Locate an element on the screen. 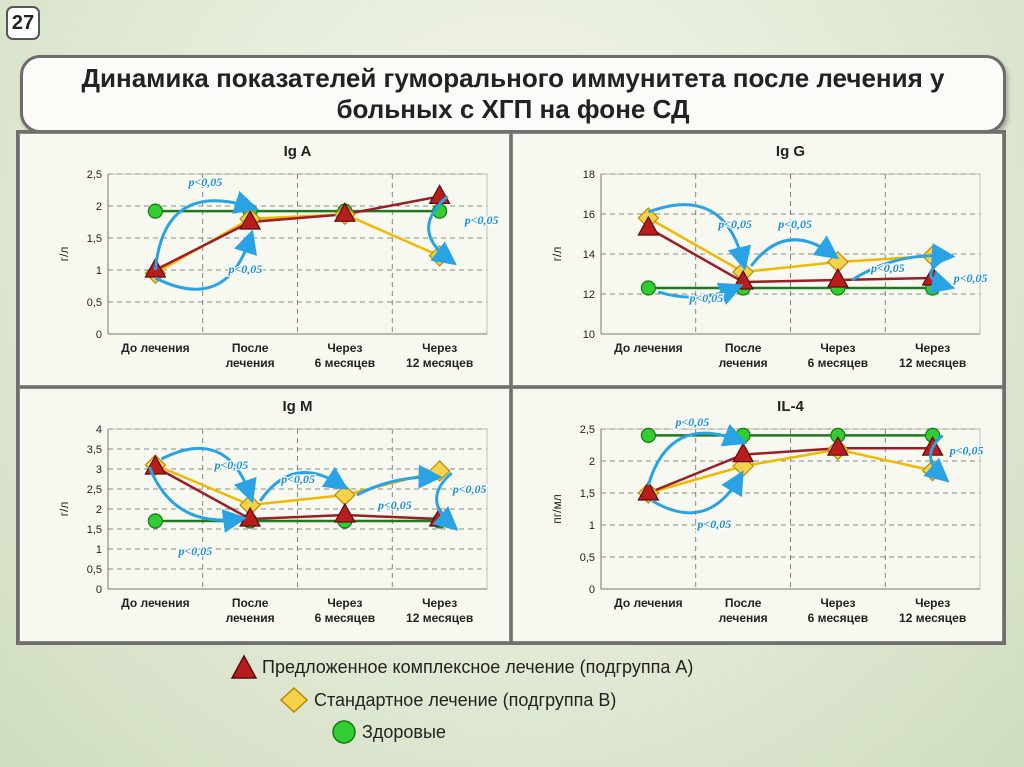 This screenshot has height=767, width=1024. legend-label-h: Здоровые is located at coordinates (404, 731).